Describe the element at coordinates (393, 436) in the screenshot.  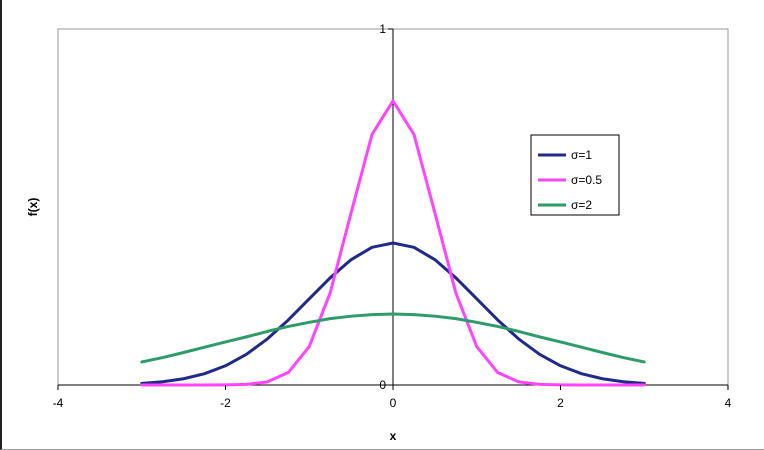
I see `x-axis-title: x` at that location.